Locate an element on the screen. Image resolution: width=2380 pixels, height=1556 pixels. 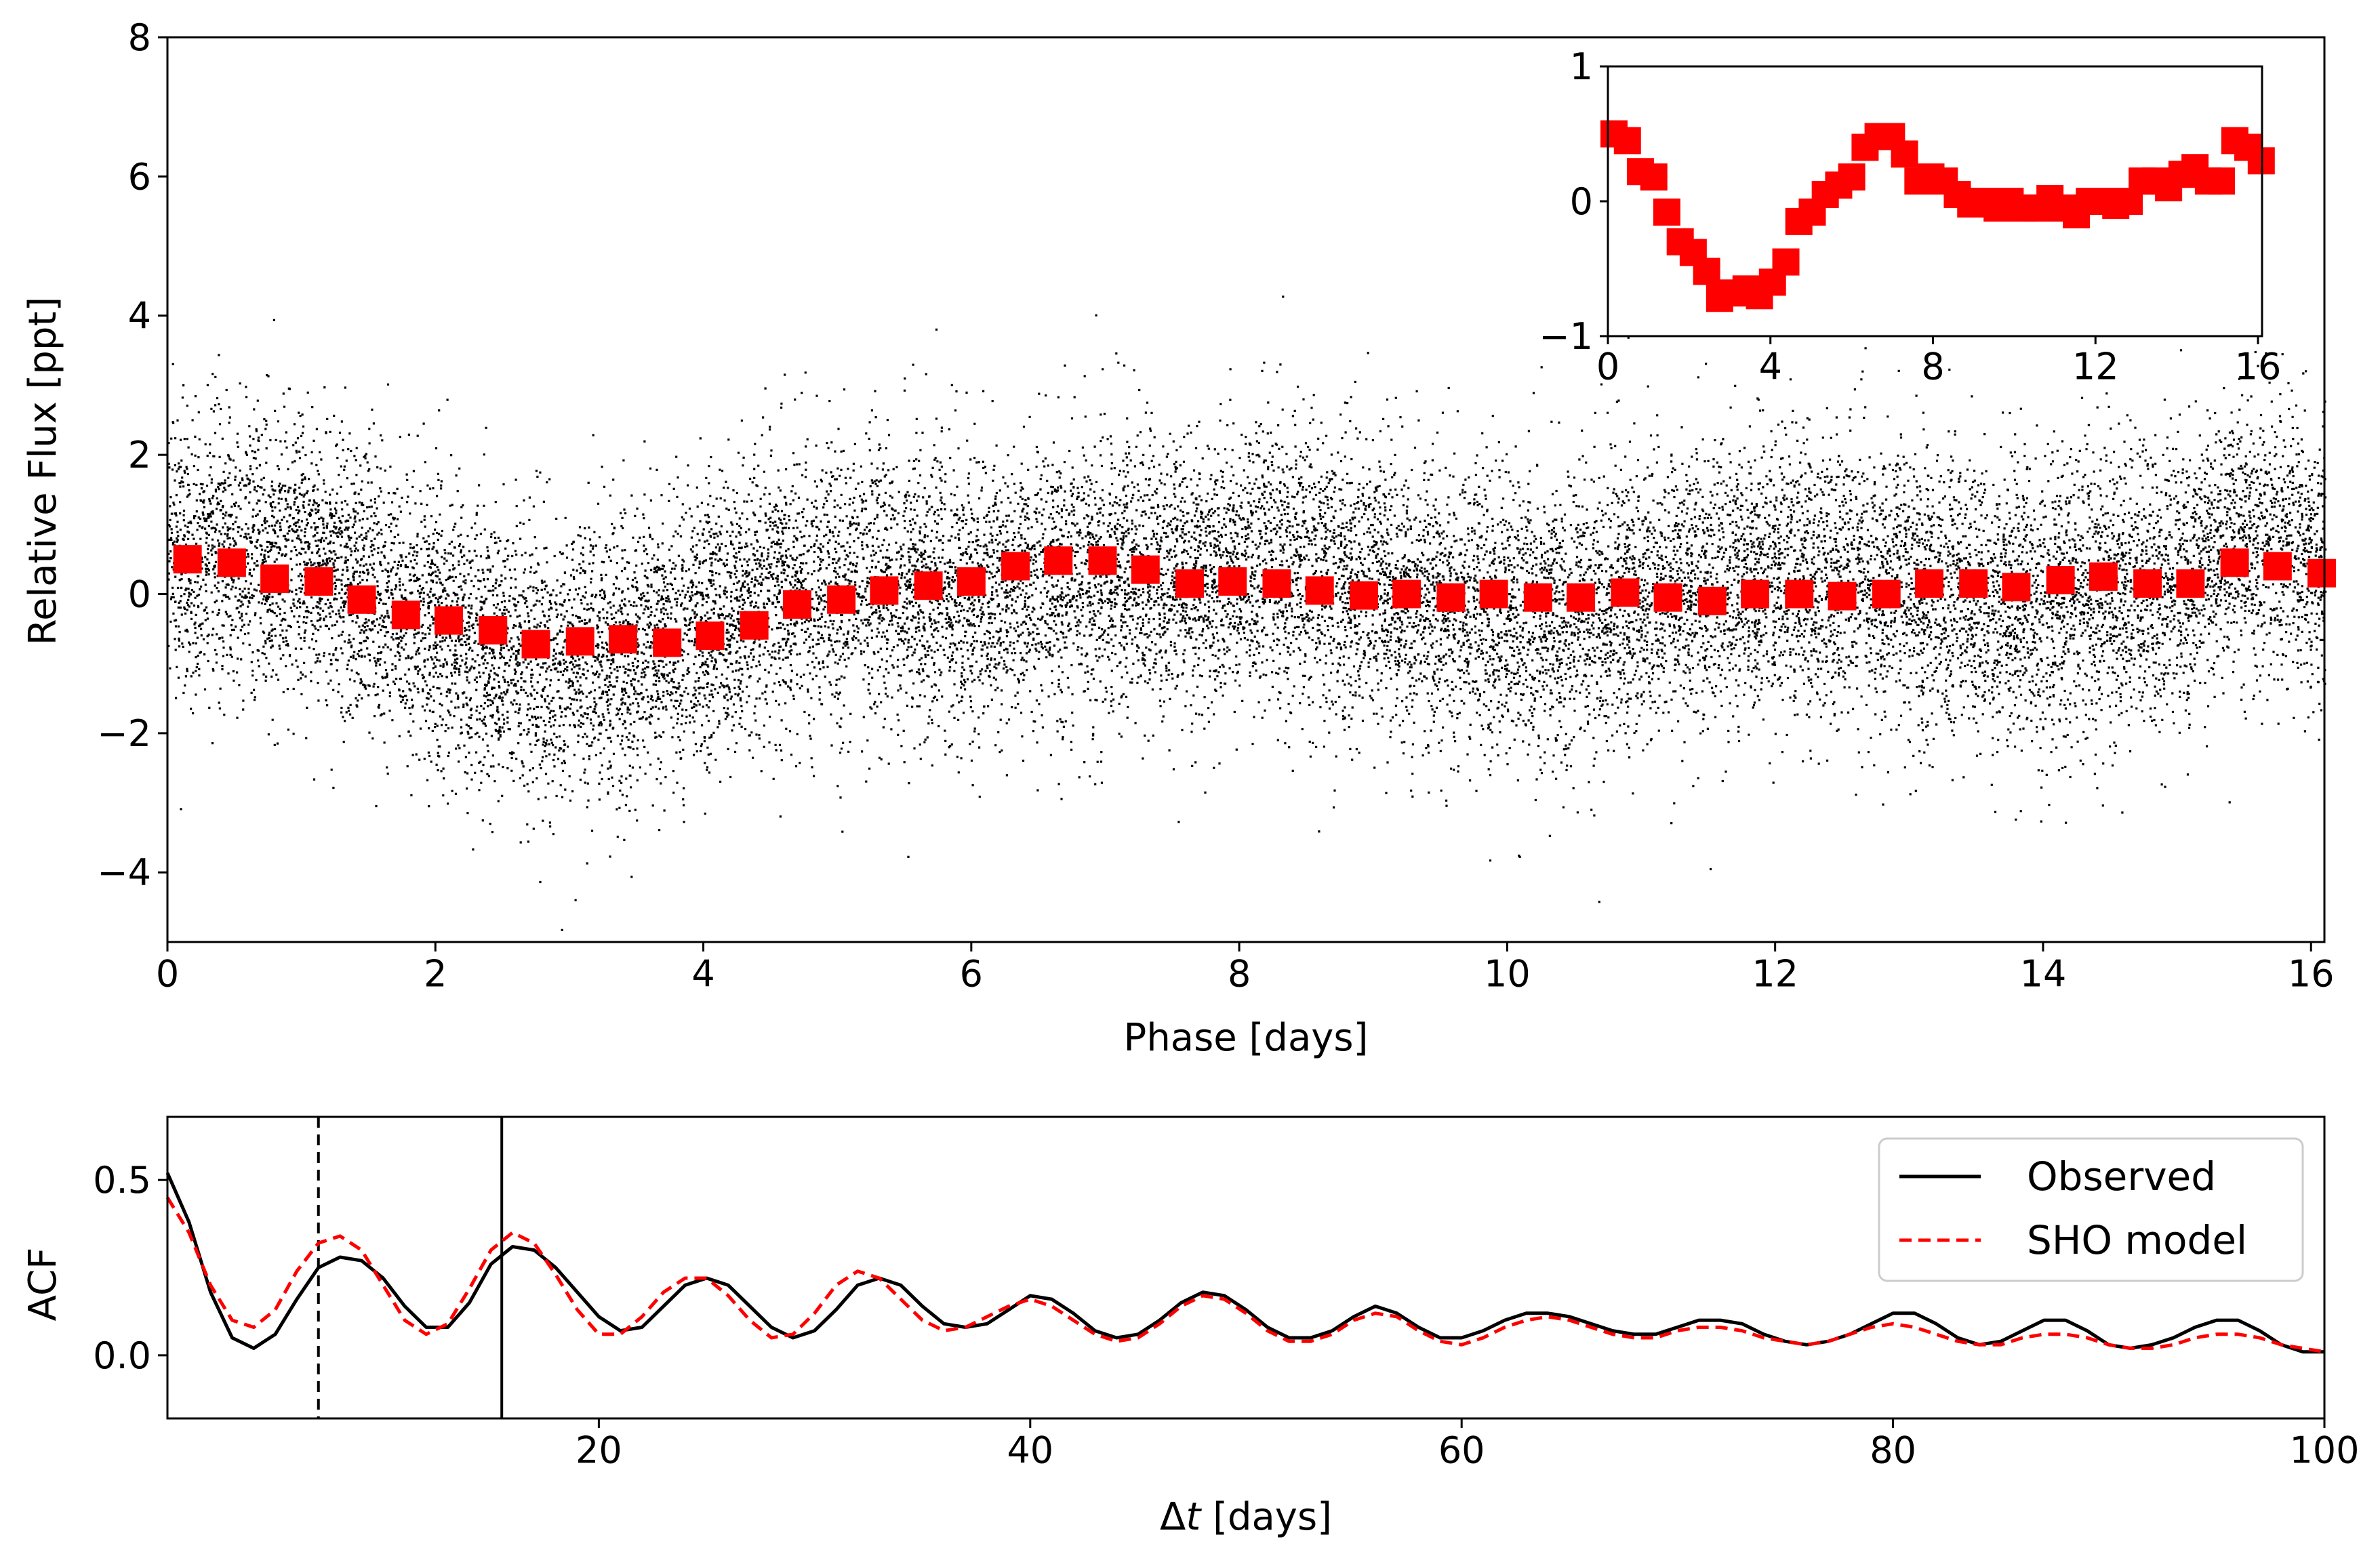
inset-x-tick-label: 16 is located at coordinates (2258, 366).